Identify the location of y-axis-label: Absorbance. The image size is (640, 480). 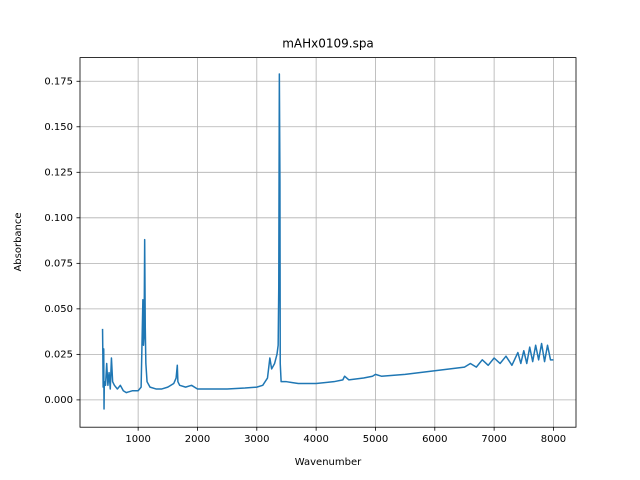
(18, 241).